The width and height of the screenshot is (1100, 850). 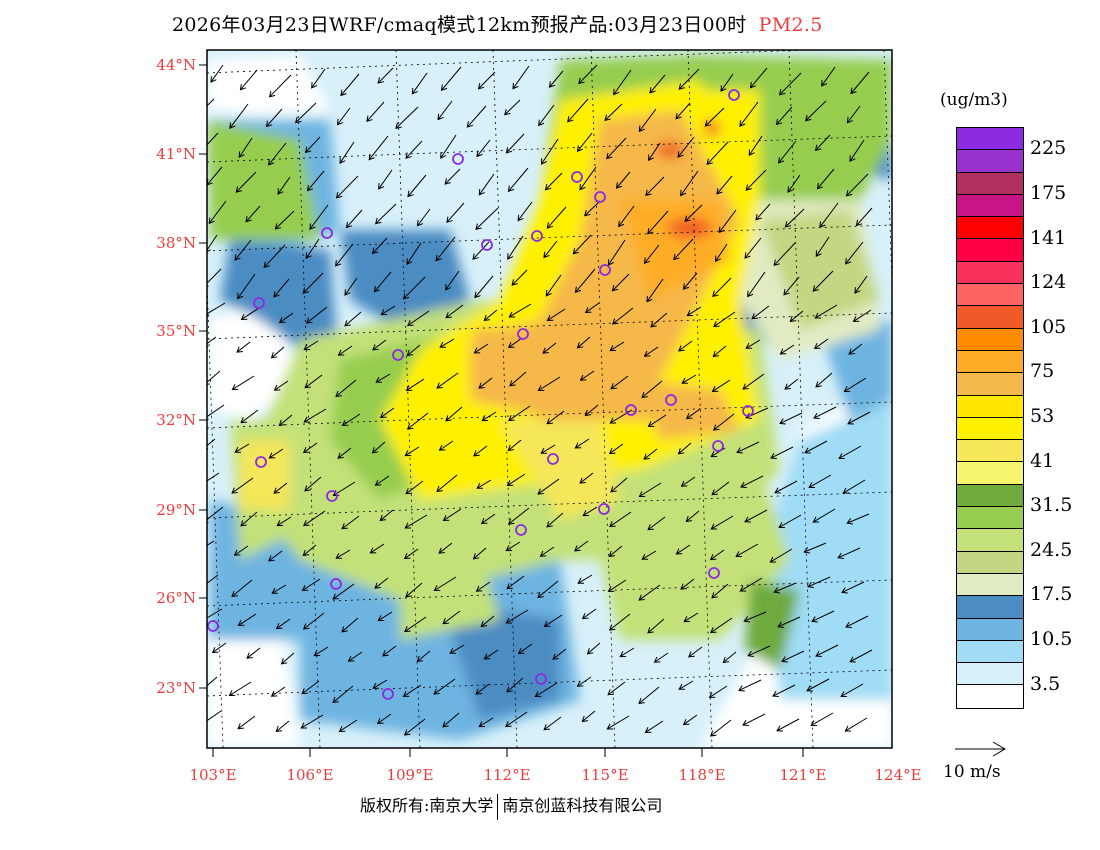 What do you see at coordinates (790, 25) in the screenshot?
I see `species-label: PM2.5` at bounding box center [790, 25].